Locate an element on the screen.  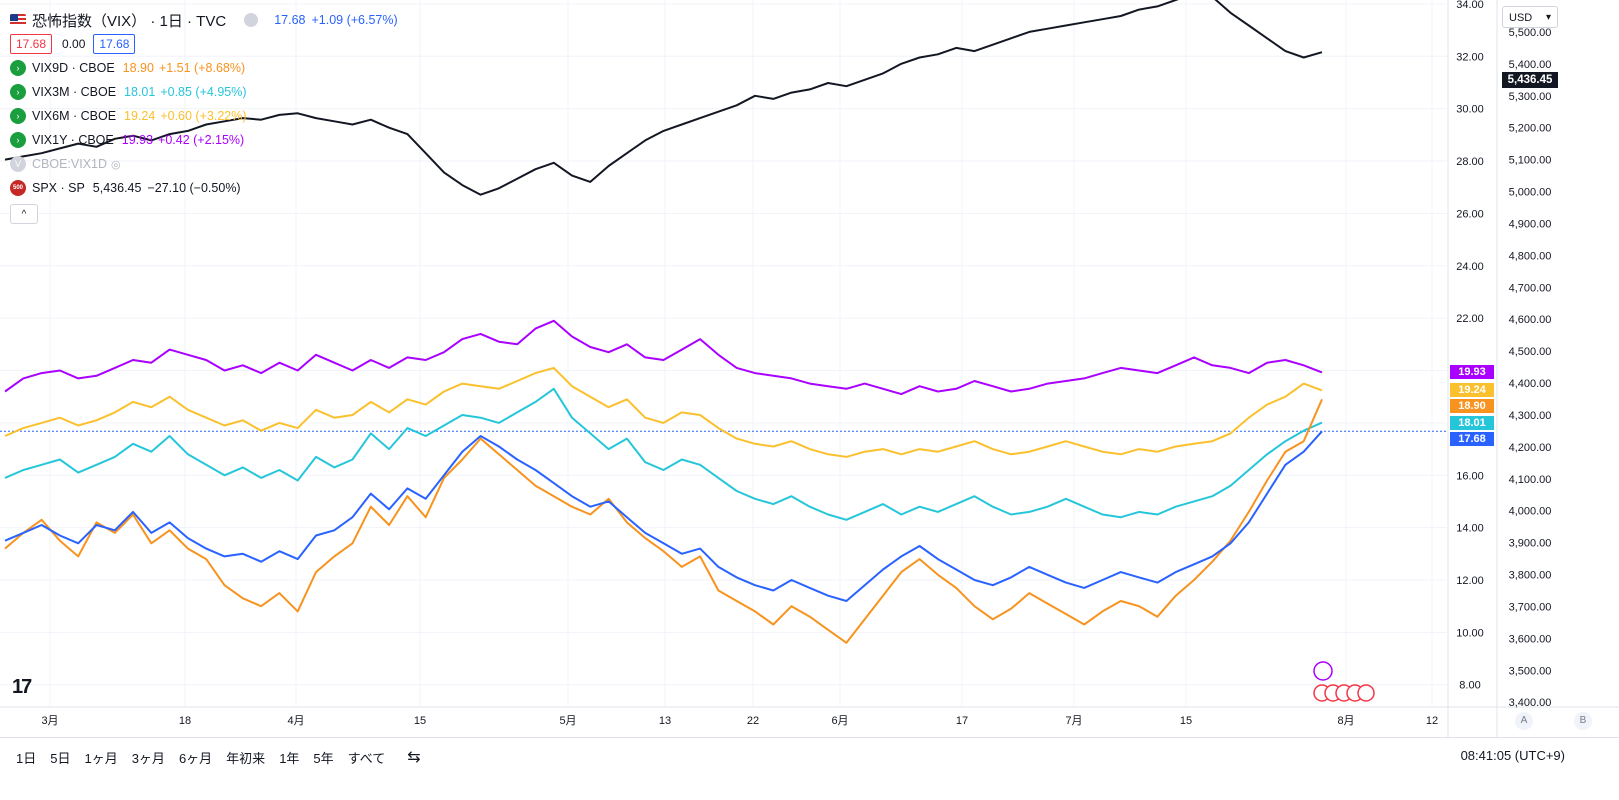
right-axis-tick-label: 4,300.00 is located at coordinates (1530, 416).